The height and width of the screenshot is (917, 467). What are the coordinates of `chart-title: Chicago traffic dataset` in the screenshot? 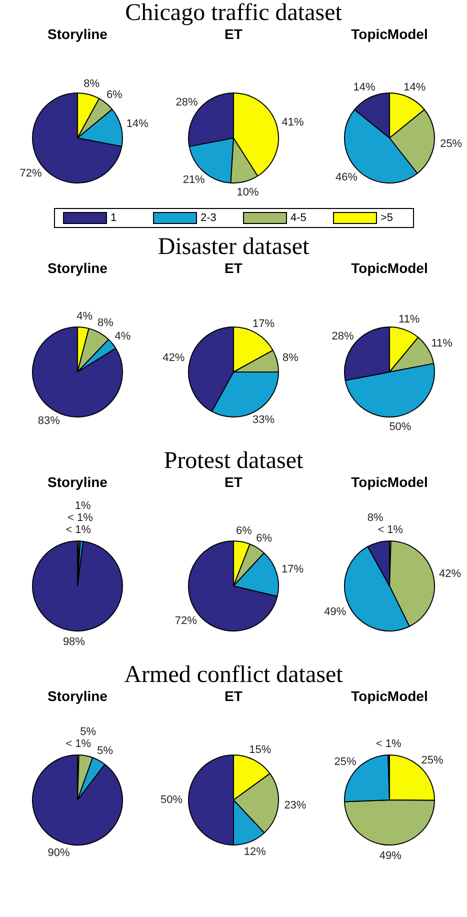 It's located at (233, 13).